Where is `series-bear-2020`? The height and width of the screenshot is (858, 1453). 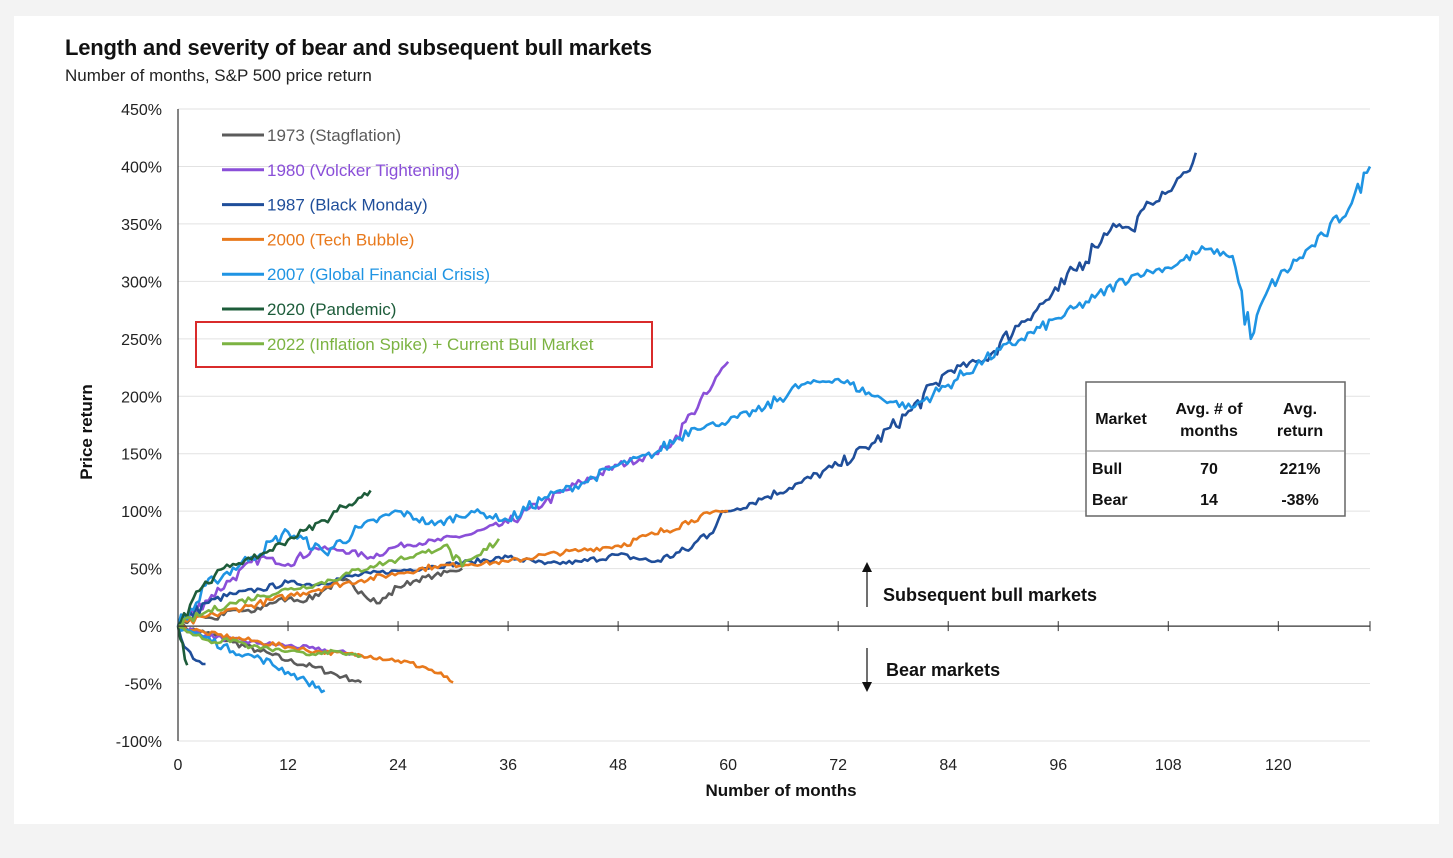
series-bear-2020 is located at coordinates (182, 645).